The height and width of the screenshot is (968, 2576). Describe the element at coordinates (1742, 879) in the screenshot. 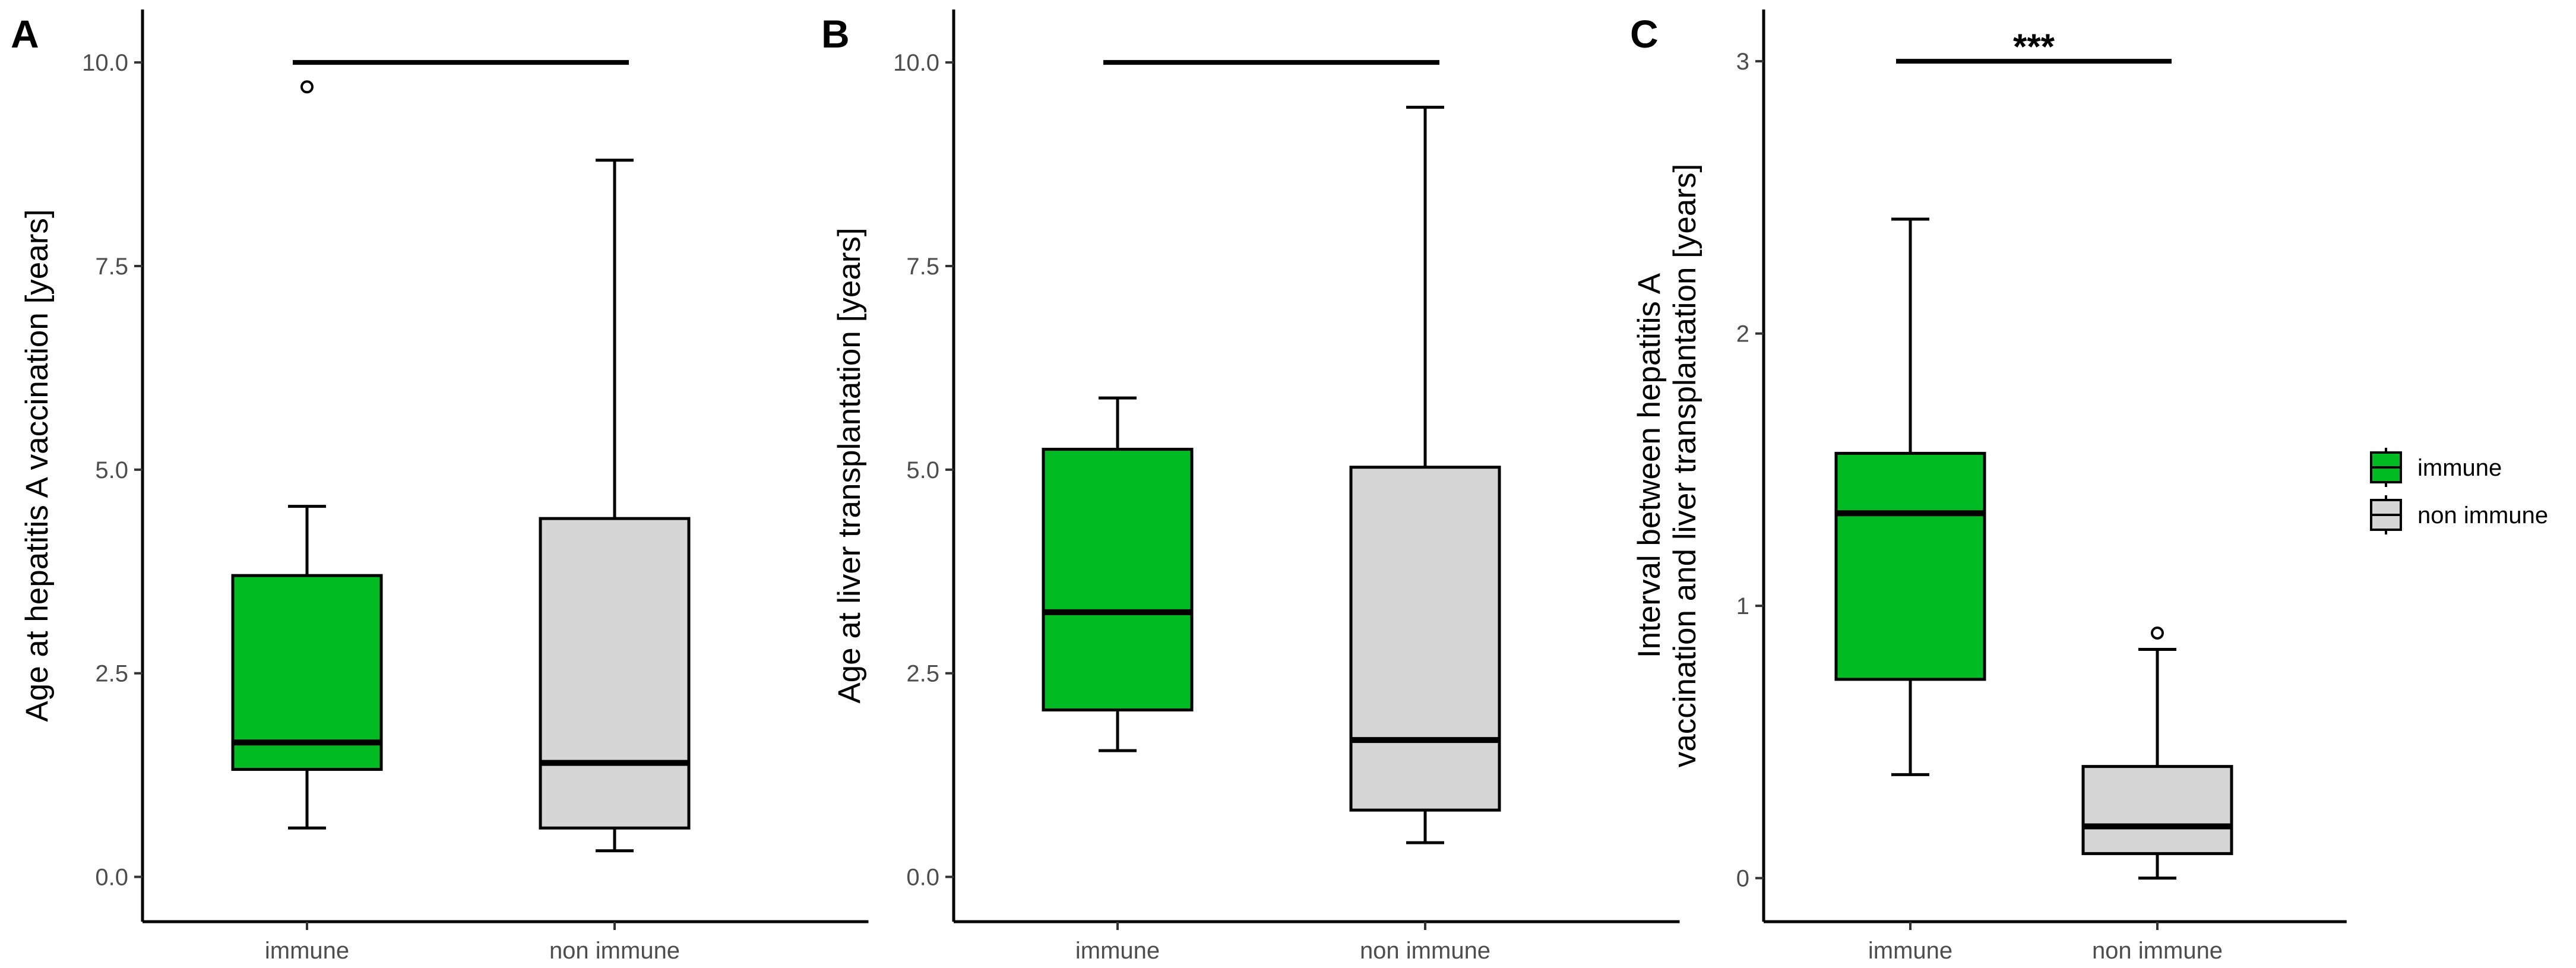

I see `y-tick-label: 0` at that location.